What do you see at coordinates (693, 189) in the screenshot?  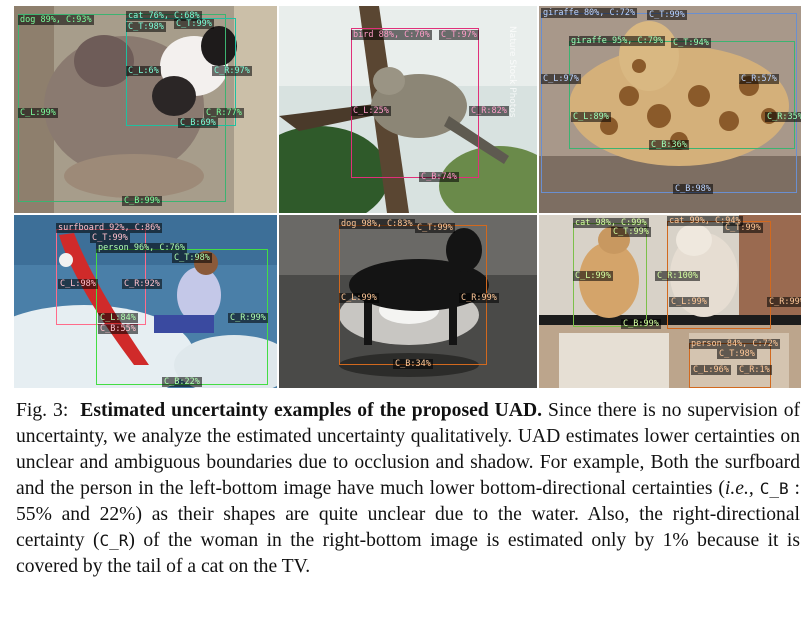 I see `label: C_B:98%` at bounding box center [693, 189].